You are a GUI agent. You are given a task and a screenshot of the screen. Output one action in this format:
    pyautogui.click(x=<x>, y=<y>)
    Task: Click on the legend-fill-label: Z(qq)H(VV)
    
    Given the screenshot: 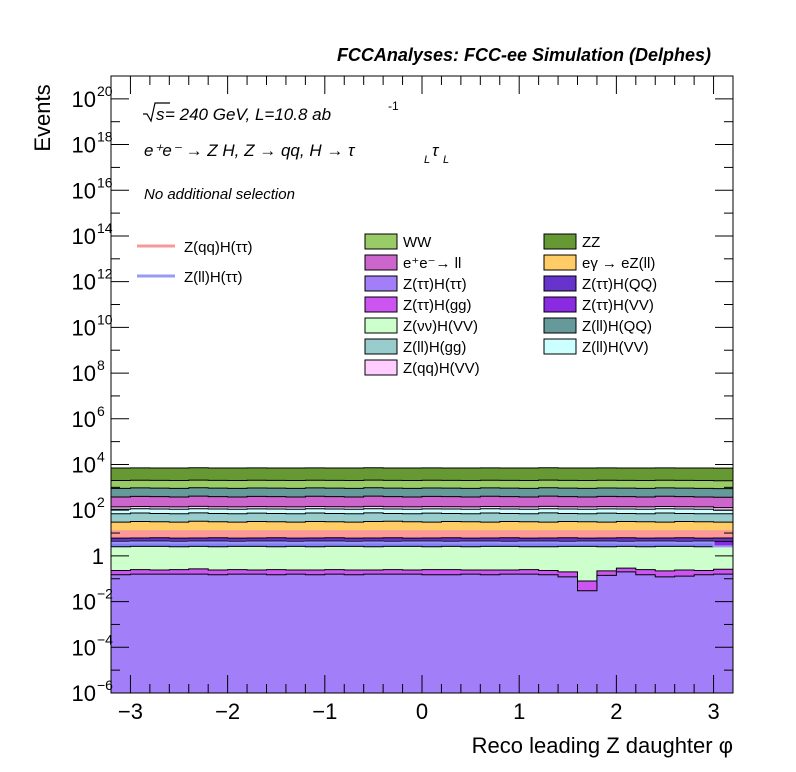 What is the action you would take?
    pyautogui.click(x=441, y=368)
    